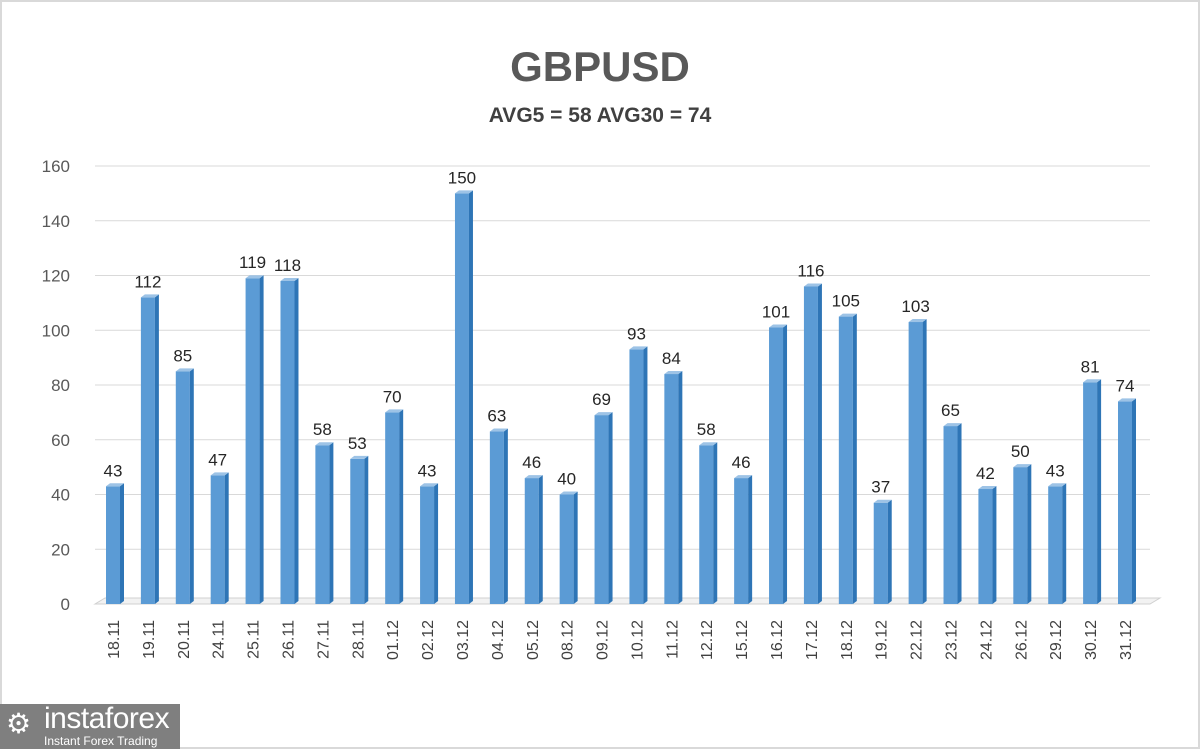  Describe the element at coordinates (601, 399) in the screenshot. I see `data-label: 69` at that location.